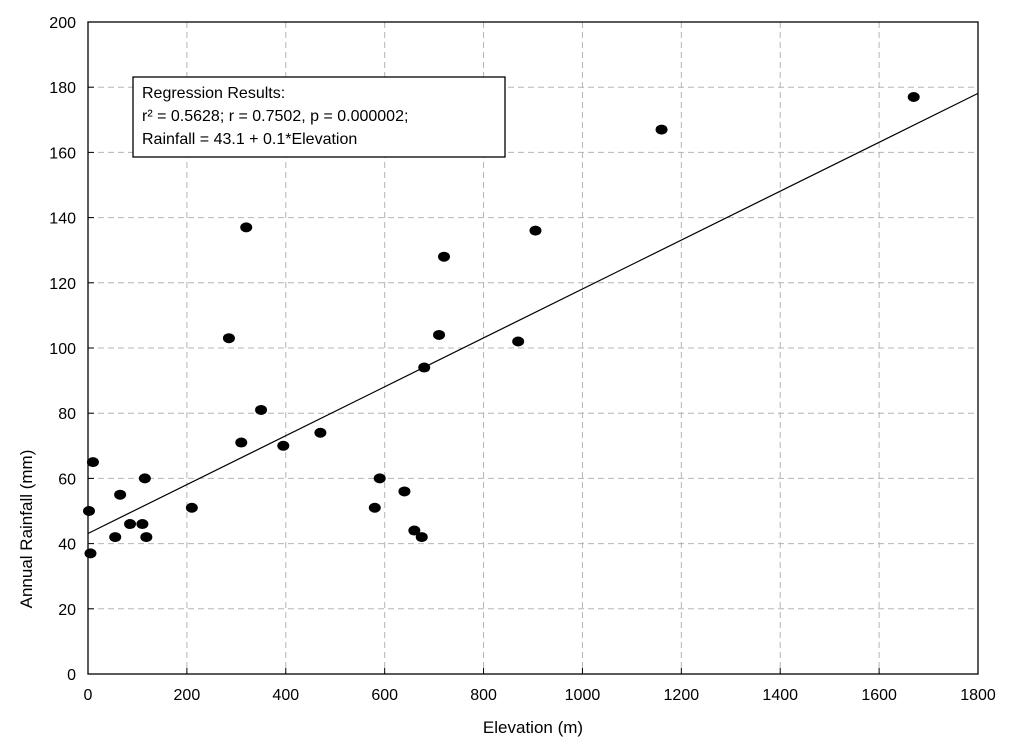 The width and height of the screenshot is (1024, 755). What do you see at coordinates (71, 675) in the screenshot?
I see `y-tick-label: 0` at bounding box center [71, 675].